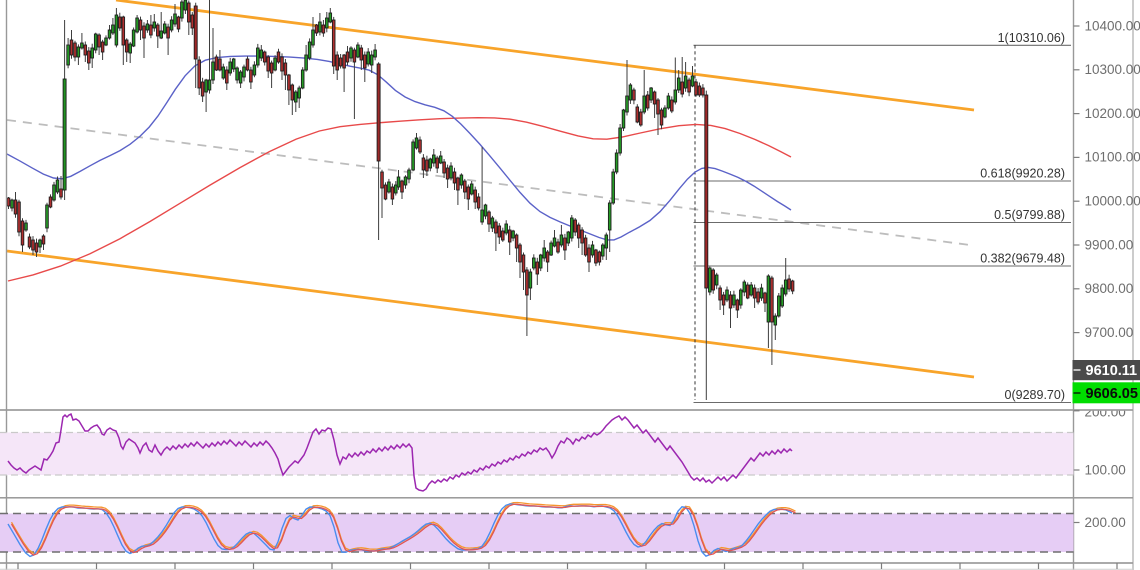 The height and width of the screenshot is (570, 1140). What do you see at coordinates (1109, 288) in the screenshot?
I see `svg-text: 9800.00` at bounding box center [1109, 288].